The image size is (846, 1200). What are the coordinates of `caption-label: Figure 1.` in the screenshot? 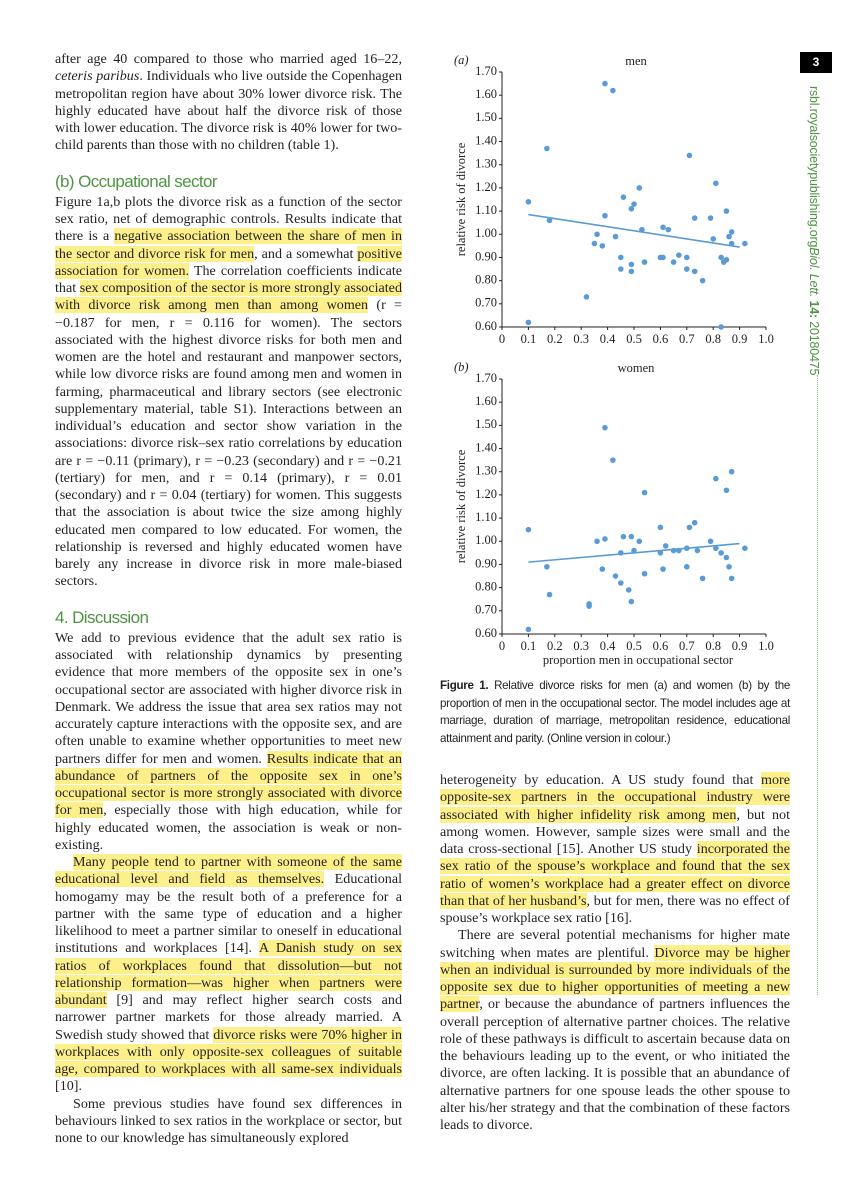 It's located at (464, 685).